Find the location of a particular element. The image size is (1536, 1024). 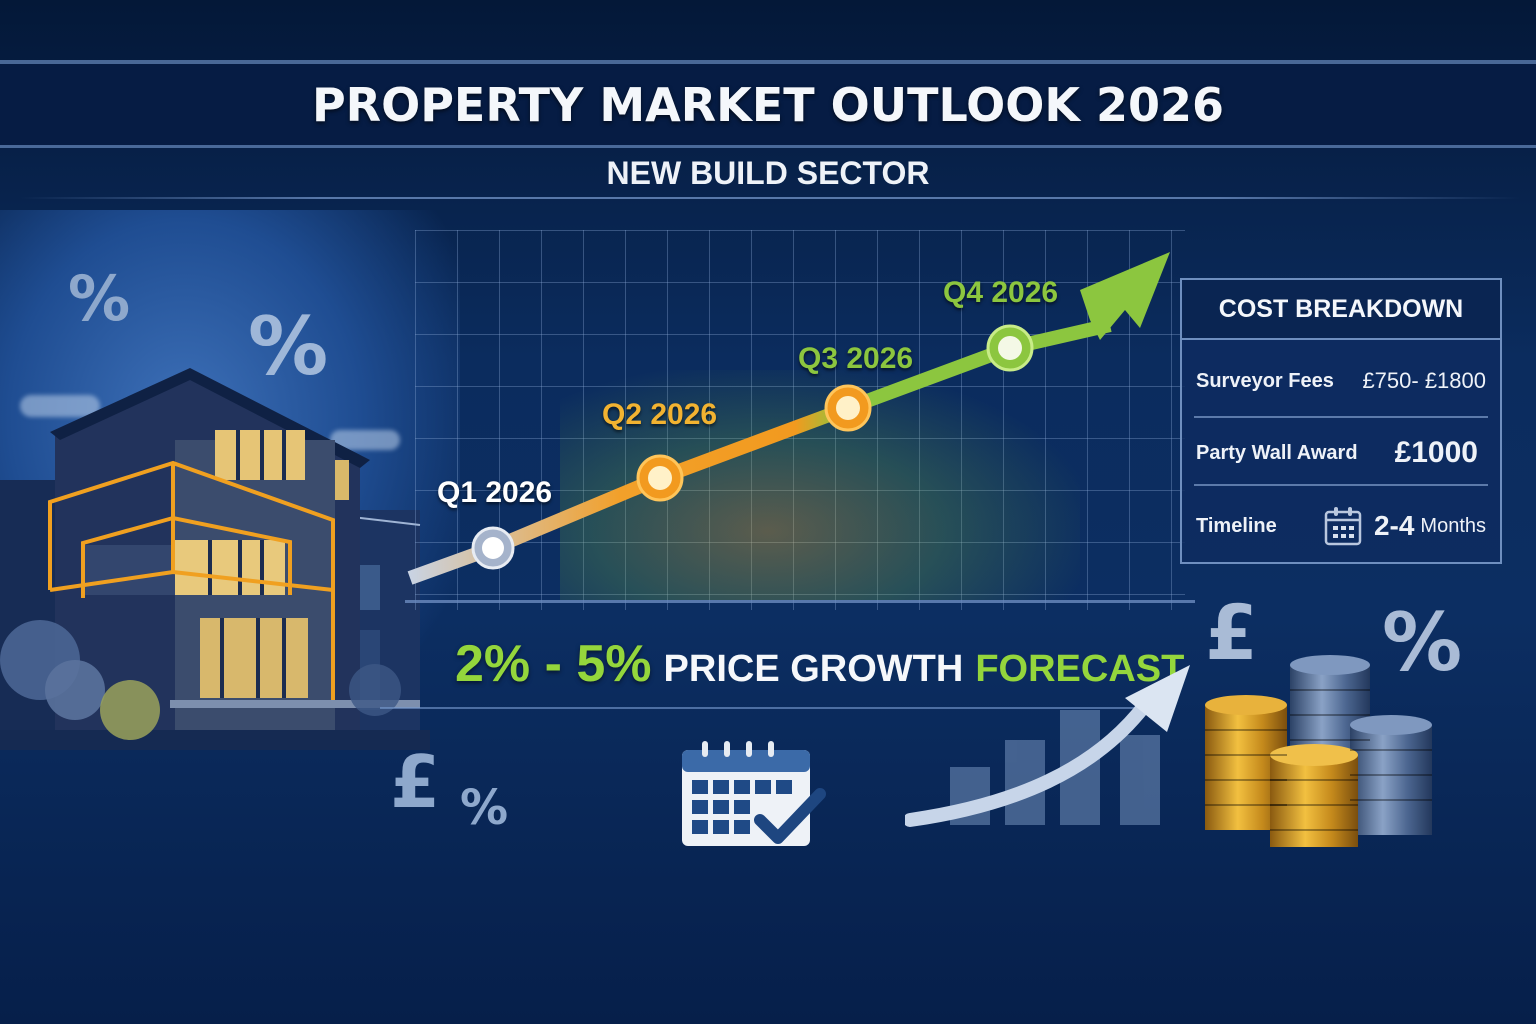

data-point-q3 is located at coordinates (848, 408).